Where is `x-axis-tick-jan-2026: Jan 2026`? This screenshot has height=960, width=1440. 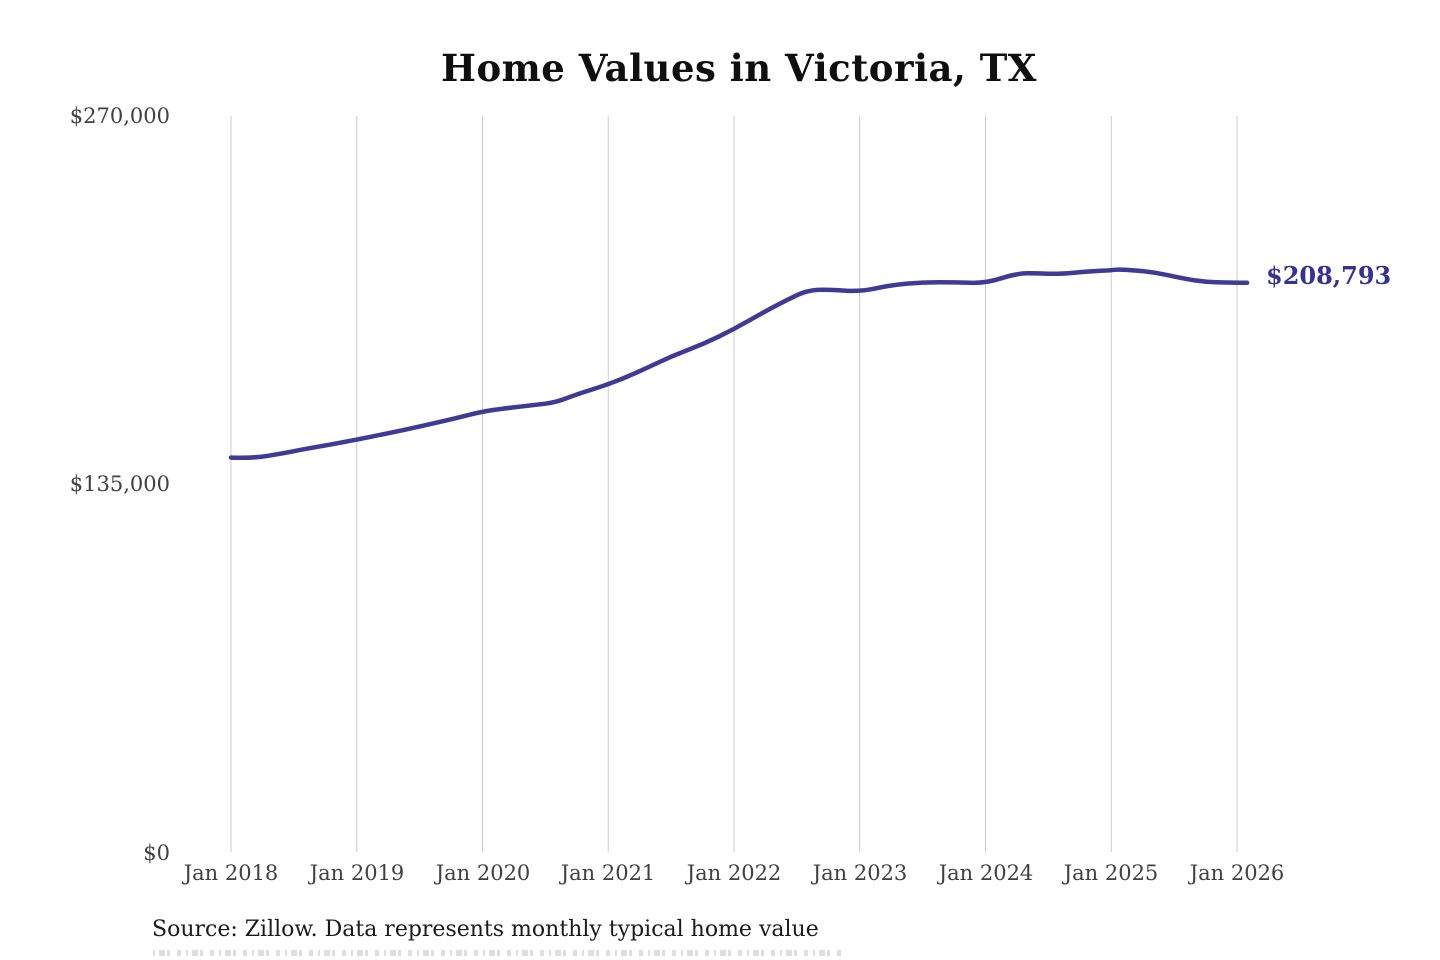
x-axis-tick-jan-2026: Jan 2026 is located at coordinates (1237, 873).